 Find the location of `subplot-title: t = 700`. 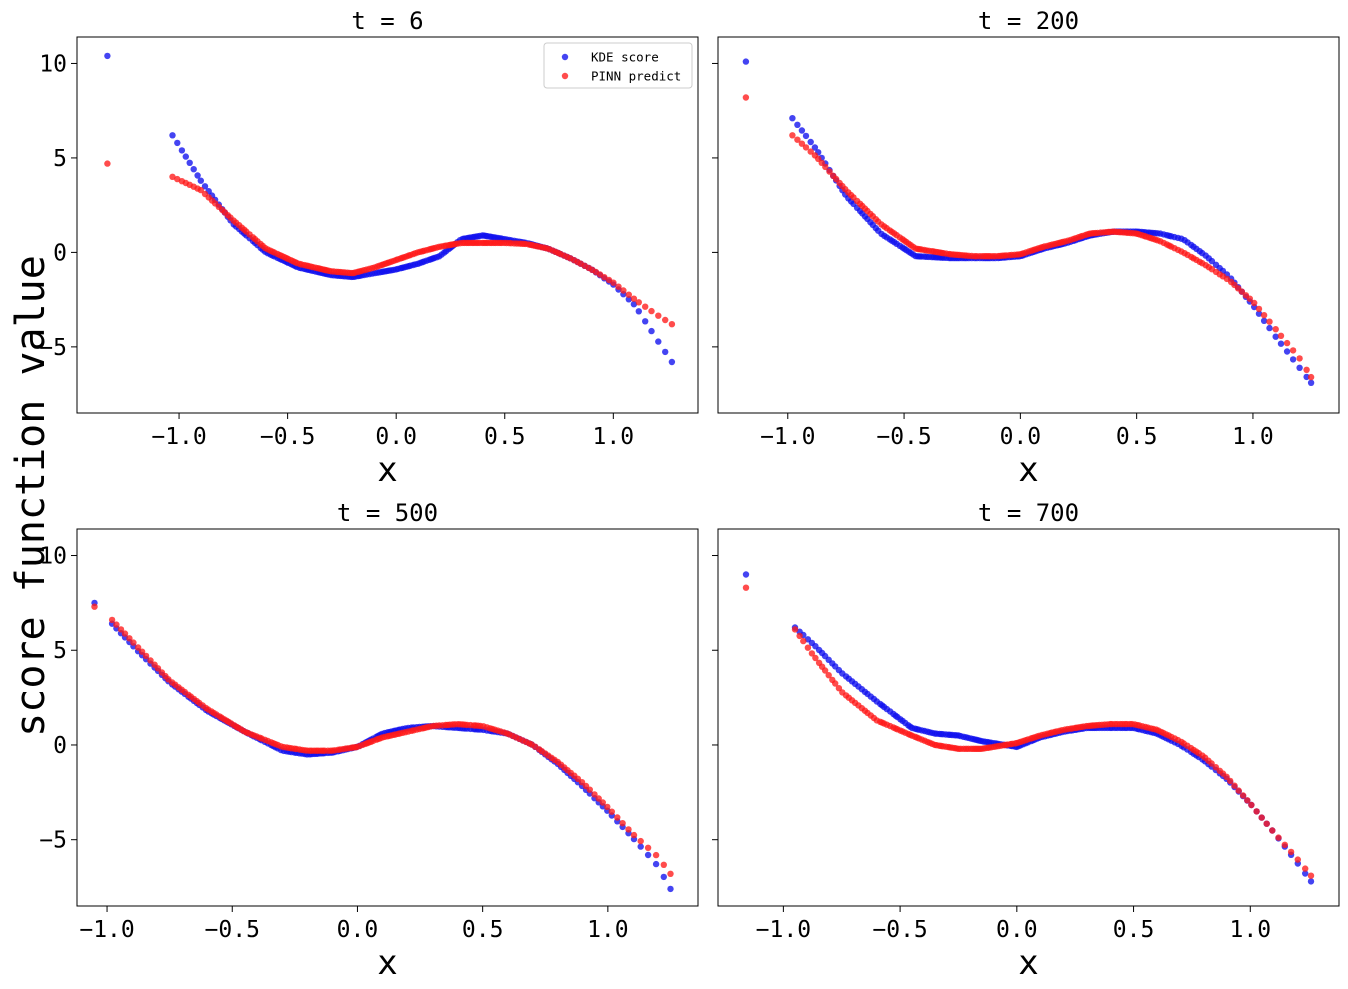

subplot-title: t = 700 is located at coordinates (1028, 513).